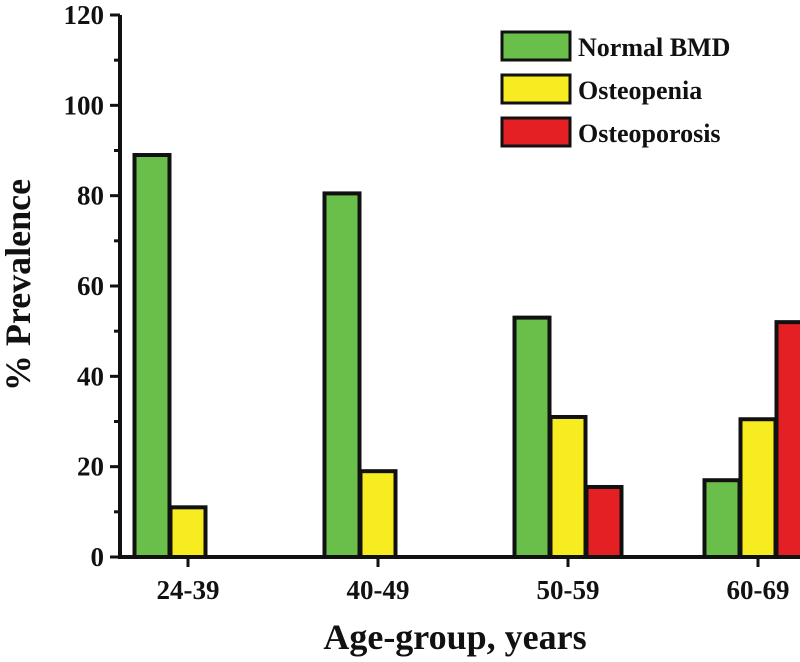  I want to click on x-tick-label: 50-59, so click(568, 590).